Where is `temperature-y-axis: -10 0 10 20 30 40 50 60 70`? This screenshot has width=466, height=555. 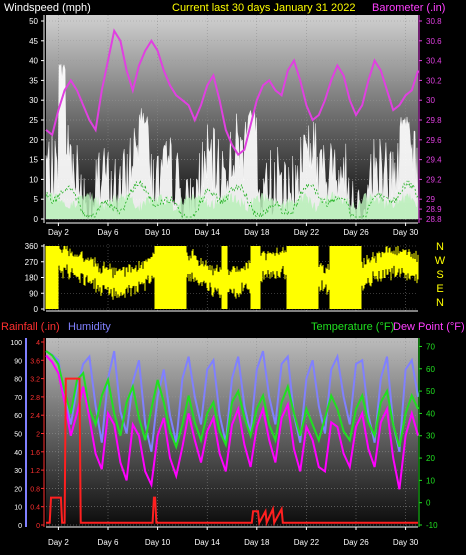 temperature-y-axis: -10 0 10 20 30 40 50 60 70 is located at coordinates (428, 434).